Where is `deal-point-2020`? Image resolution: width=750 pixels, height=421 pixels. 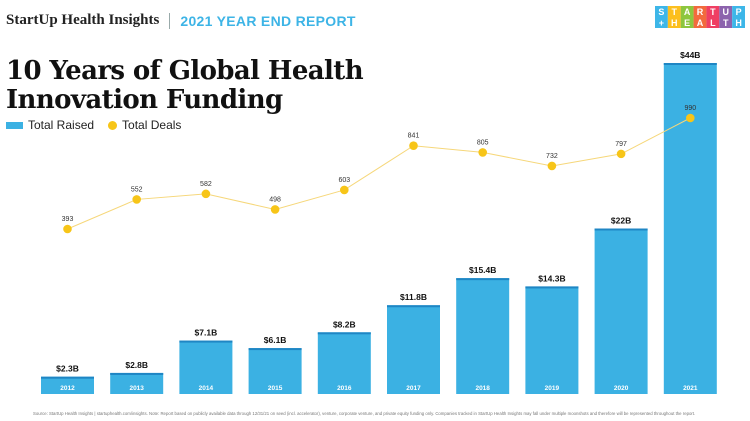
deal-point-2020 is located at coordinates (621, 154).